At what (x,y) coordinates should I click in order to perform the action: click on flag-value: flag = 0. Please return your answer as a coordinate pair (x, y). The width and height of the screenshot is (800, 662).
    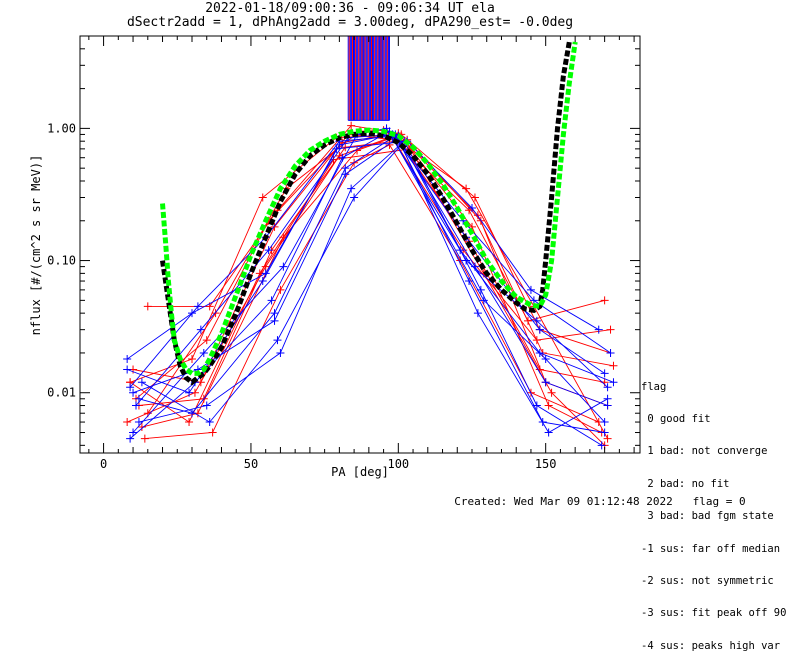
    Looking at the image, I should click on (719, 501).